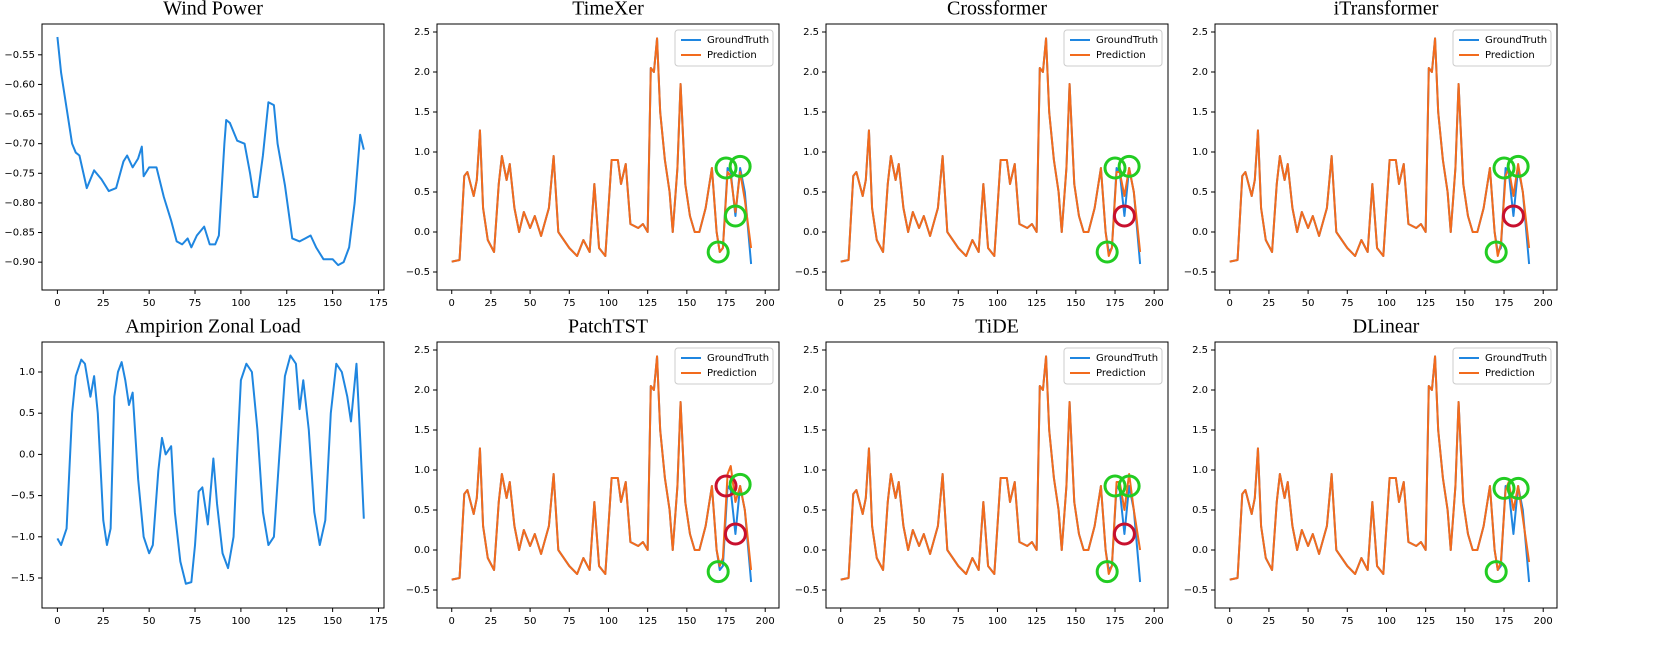 This screenshot has width=1661, height=656. Describe the element at coordinates (19, 173) in the screenshot. I see `y-tick-label: −0.75` at that location.